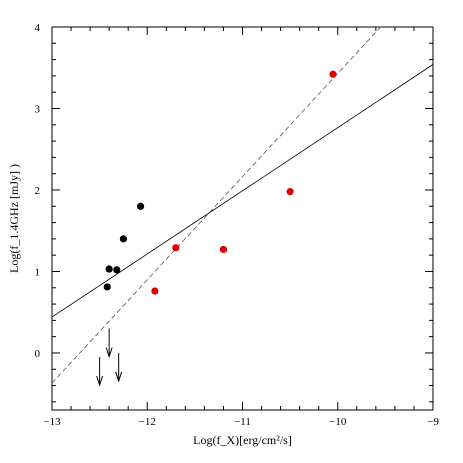 This screenshot has height=463, width=463. I want to click on y-axis-label: Log(f_1.4GHz [mJy] ), so click(14, 218).